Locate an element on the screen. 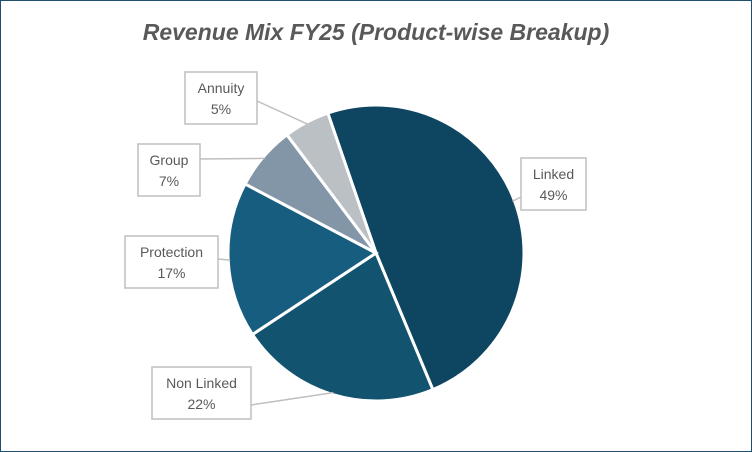  data-label-value: 5% is located at coordinates (221, 109).